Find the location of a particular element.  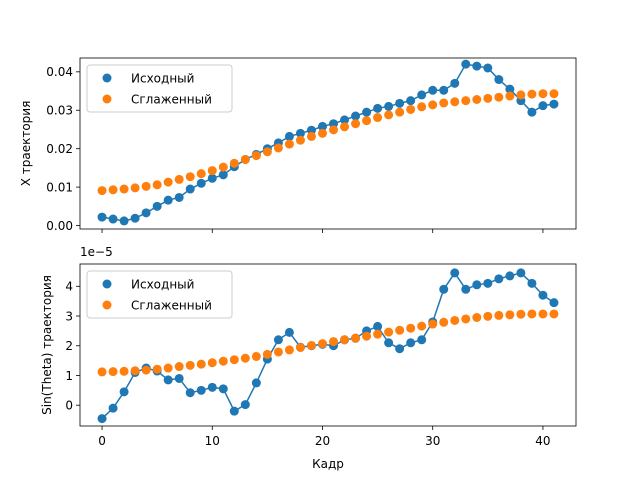

y-tick-label: 0 is located at coordinates (69, 405).